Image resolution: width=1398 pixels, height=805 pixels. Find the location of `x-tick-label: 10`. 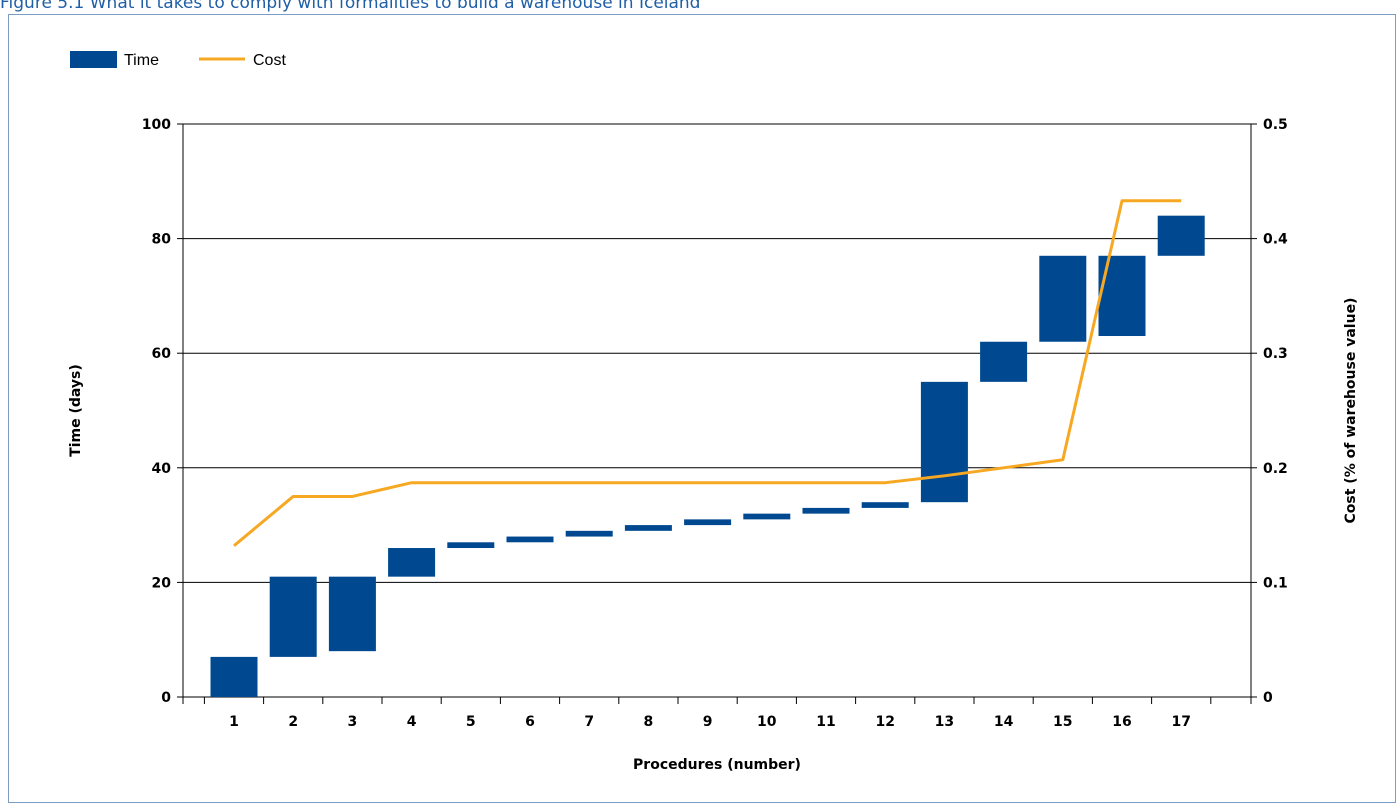

x-tick-label: 10 is located at coordinates (767, 722).